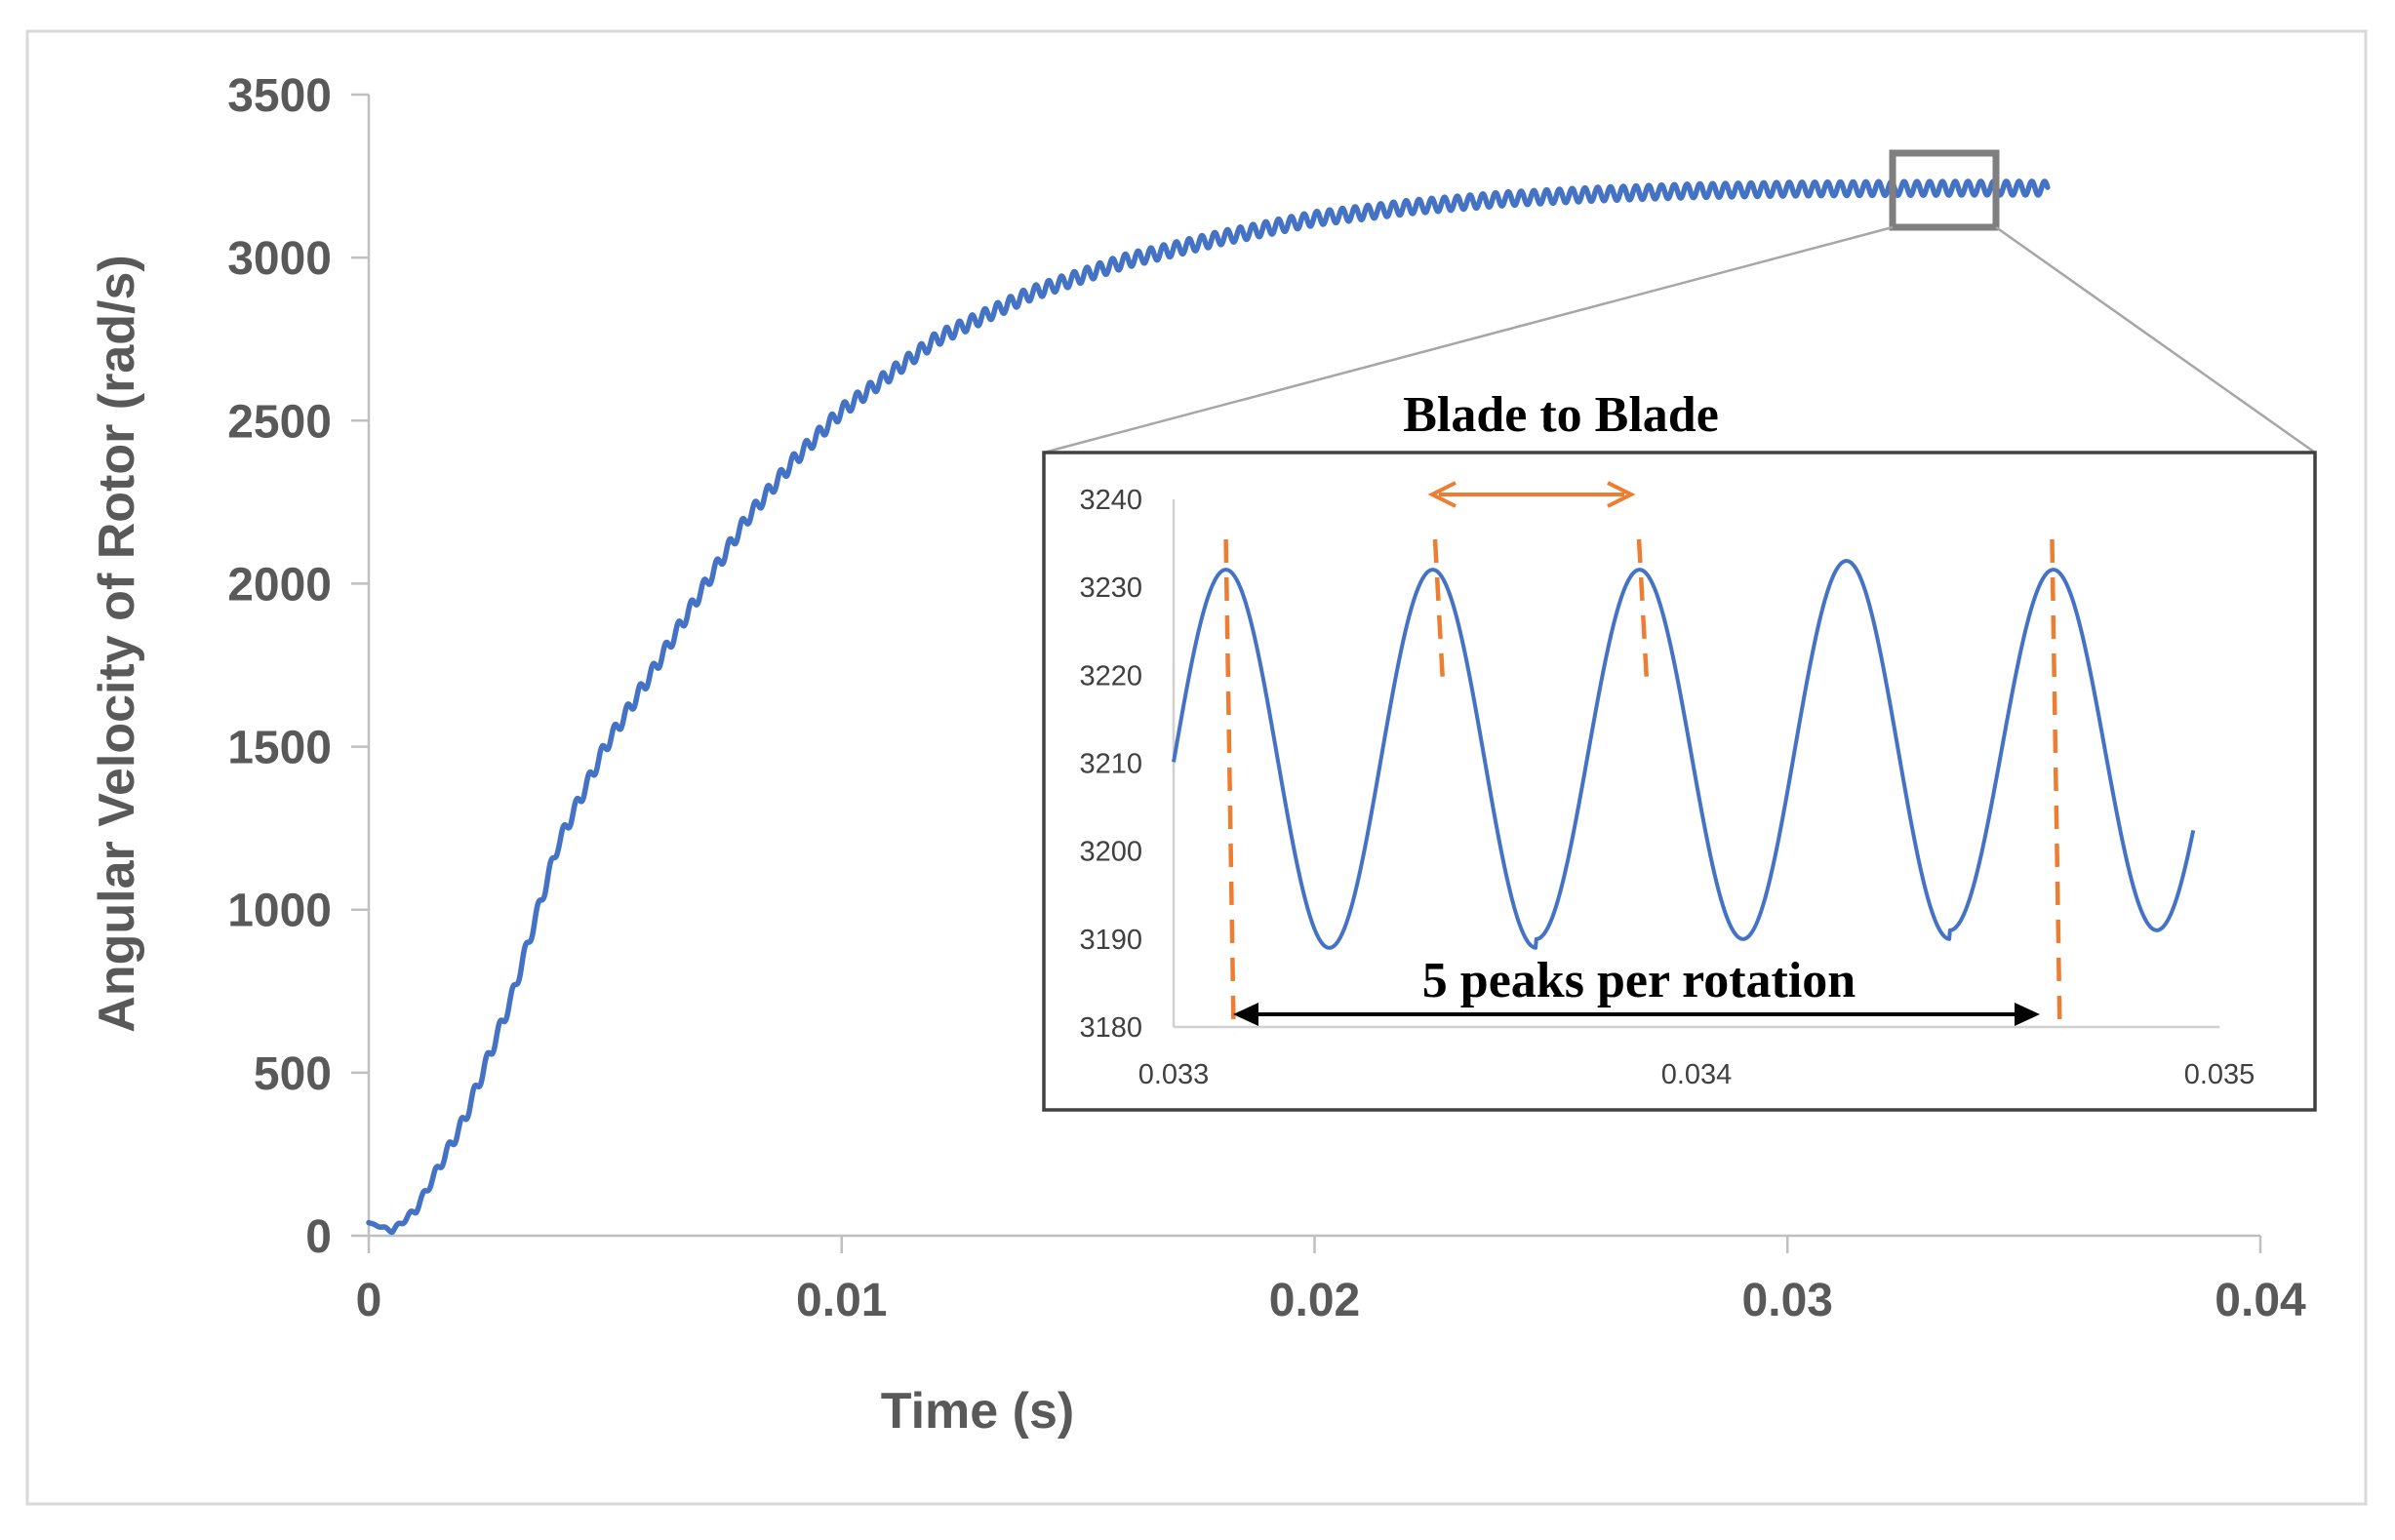 This screenshot has width=2395, height=1540. I want to click on blade-to-blade-arrow, so click(1531, 495).